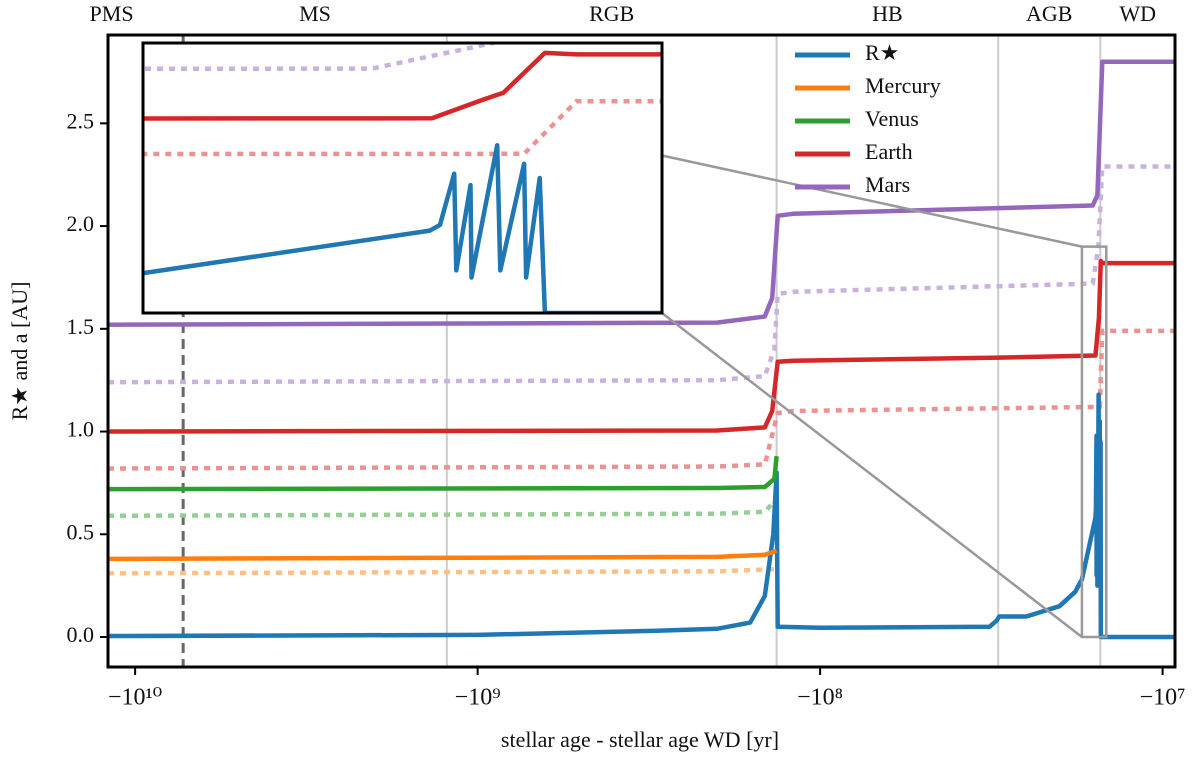 The height and width of the screenshot is (757, 1200). I want to click on legend-label: Earth, so click(889, 151).